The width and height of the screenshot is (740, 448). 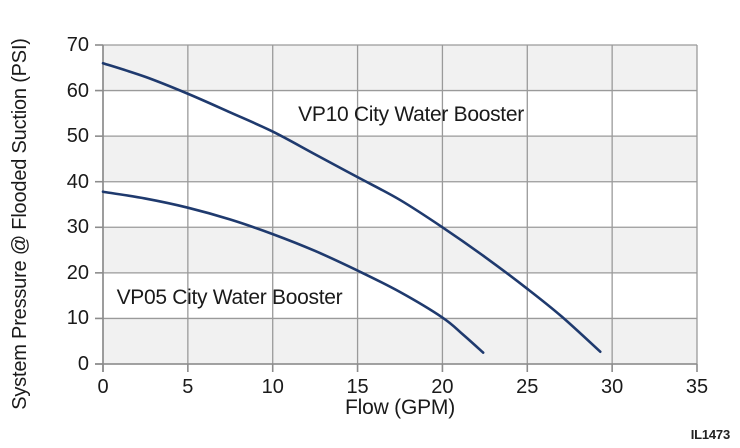 I want to click on series-annotation-1: VP10 City Water Booster, so click(x=411, y=114).